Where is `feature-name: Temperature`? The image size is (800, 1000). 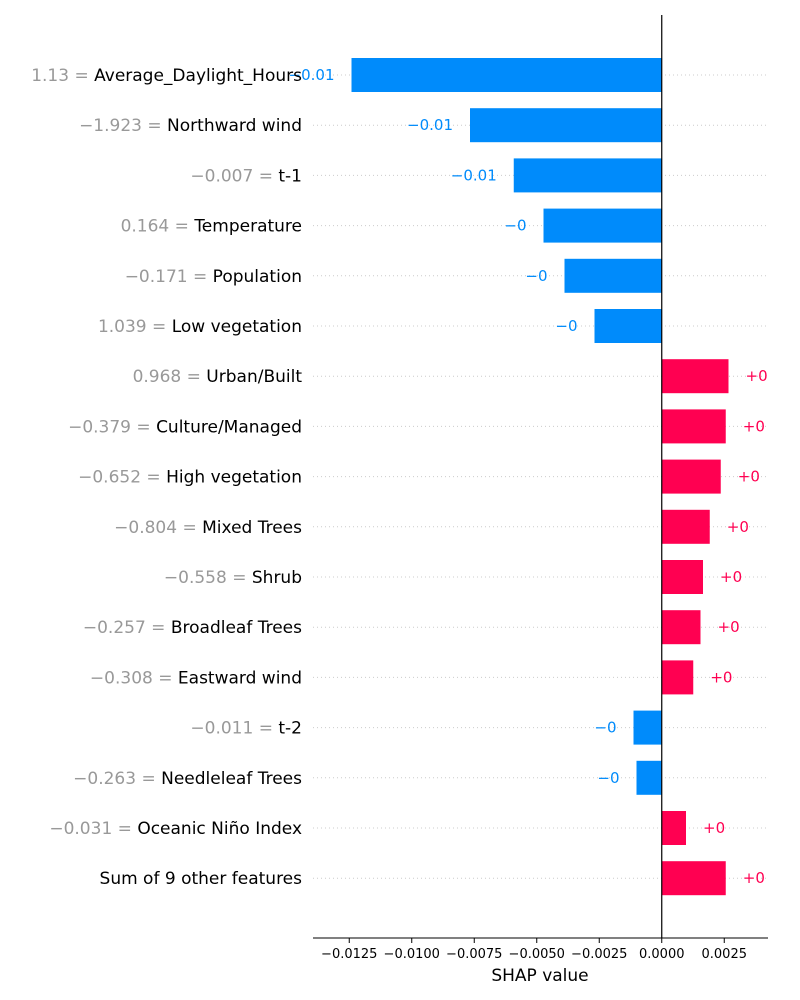
feature-name: Temperature is located at coordinates (247, 227).